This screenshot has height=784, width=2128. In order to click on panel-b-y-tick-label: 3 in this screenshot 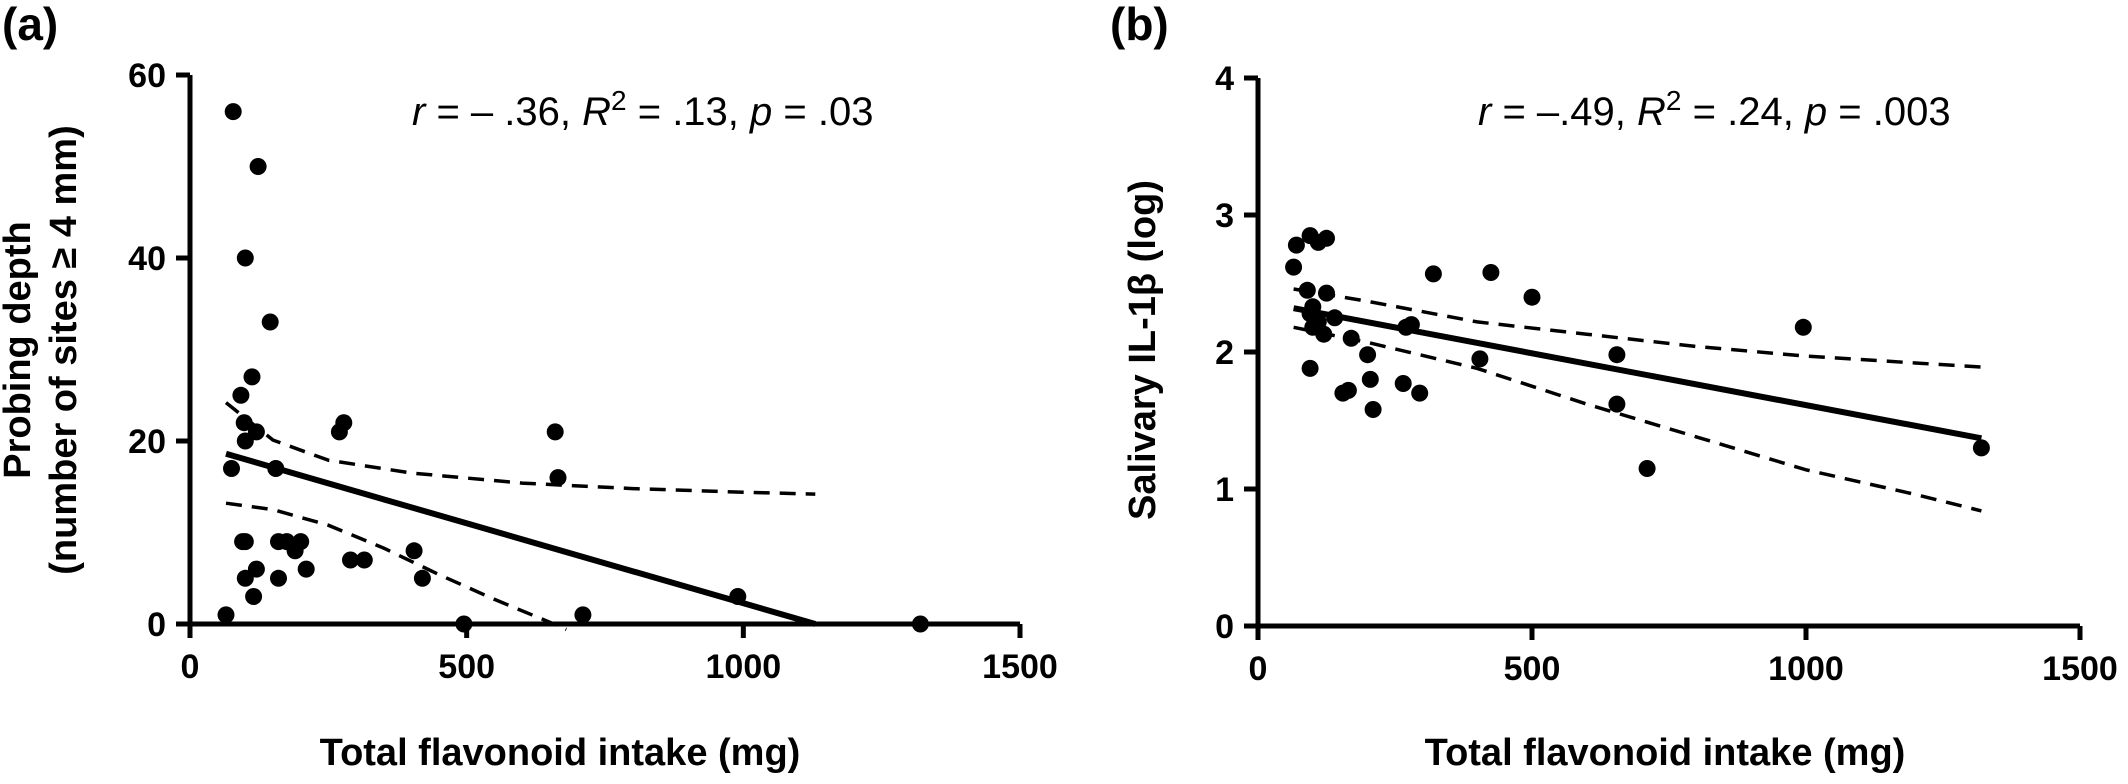, I will do `click(1224, 216)`.